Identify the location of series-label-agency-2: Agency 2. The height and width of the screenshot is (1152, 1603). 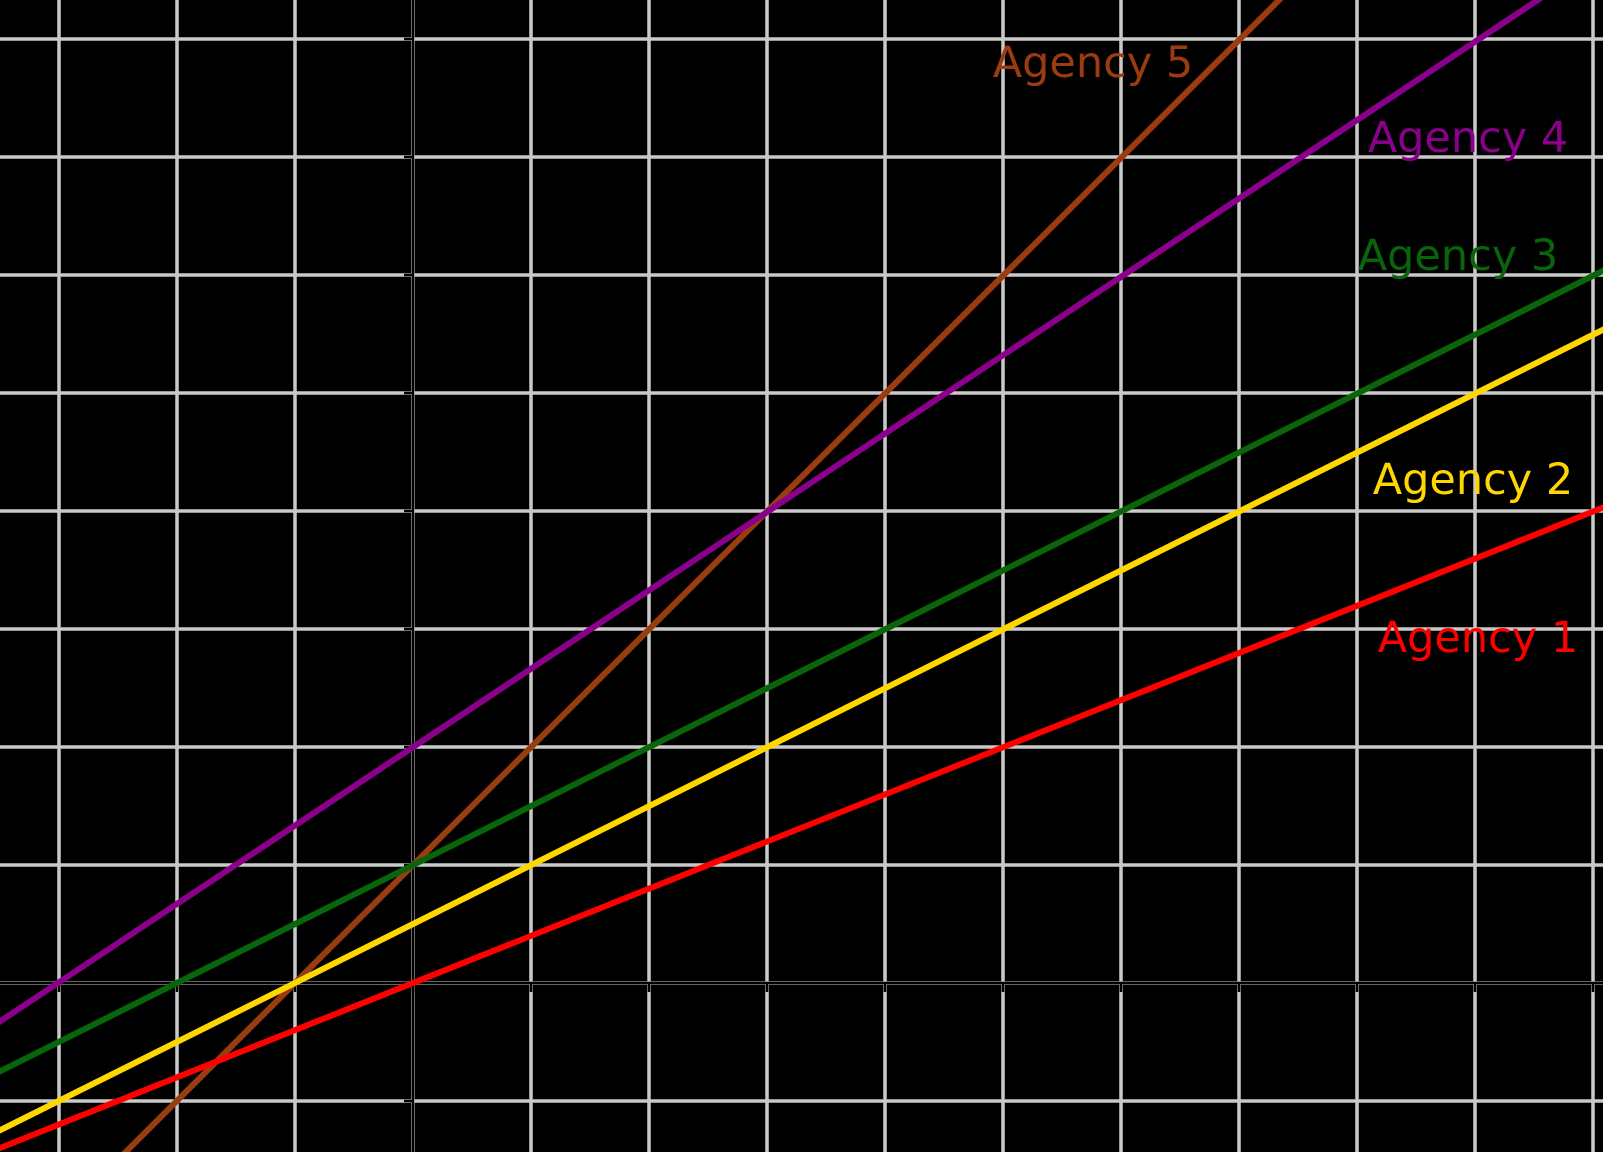
(1473, 480).